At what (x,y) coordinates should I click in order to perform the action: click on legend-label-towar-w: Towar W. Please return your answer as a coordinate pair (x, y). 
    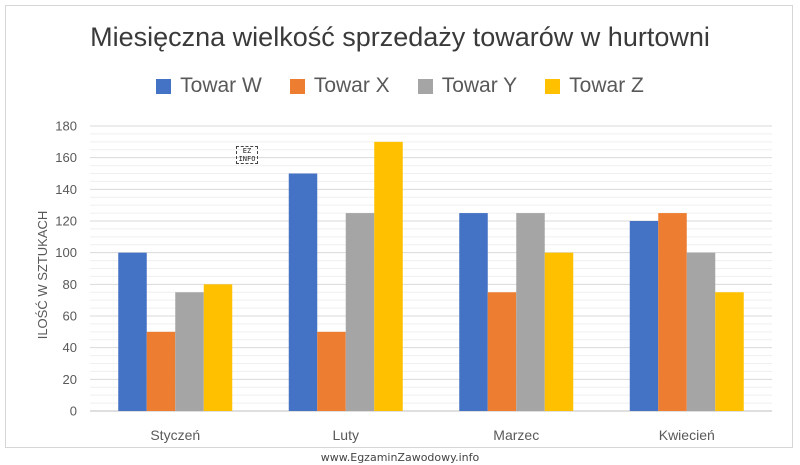
    Looking at the image, I should click on (221, 85).